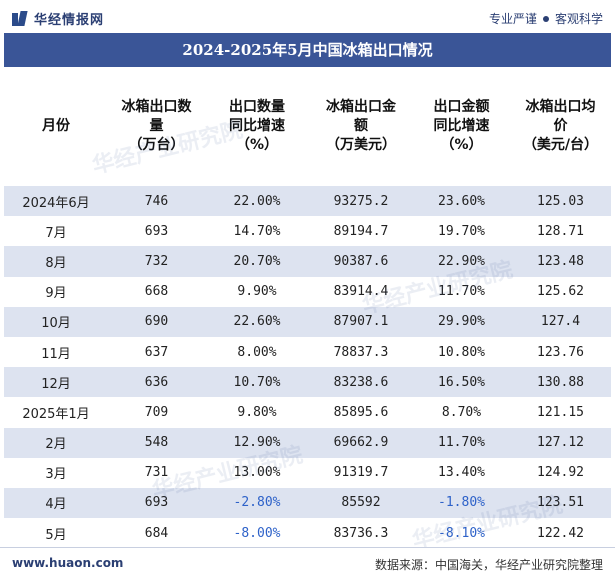 This screenshot has width=615, height=580. Describe the element at coordinates (257, 442) in the screenshot. I see `value-cell: 12.90%` at that location.